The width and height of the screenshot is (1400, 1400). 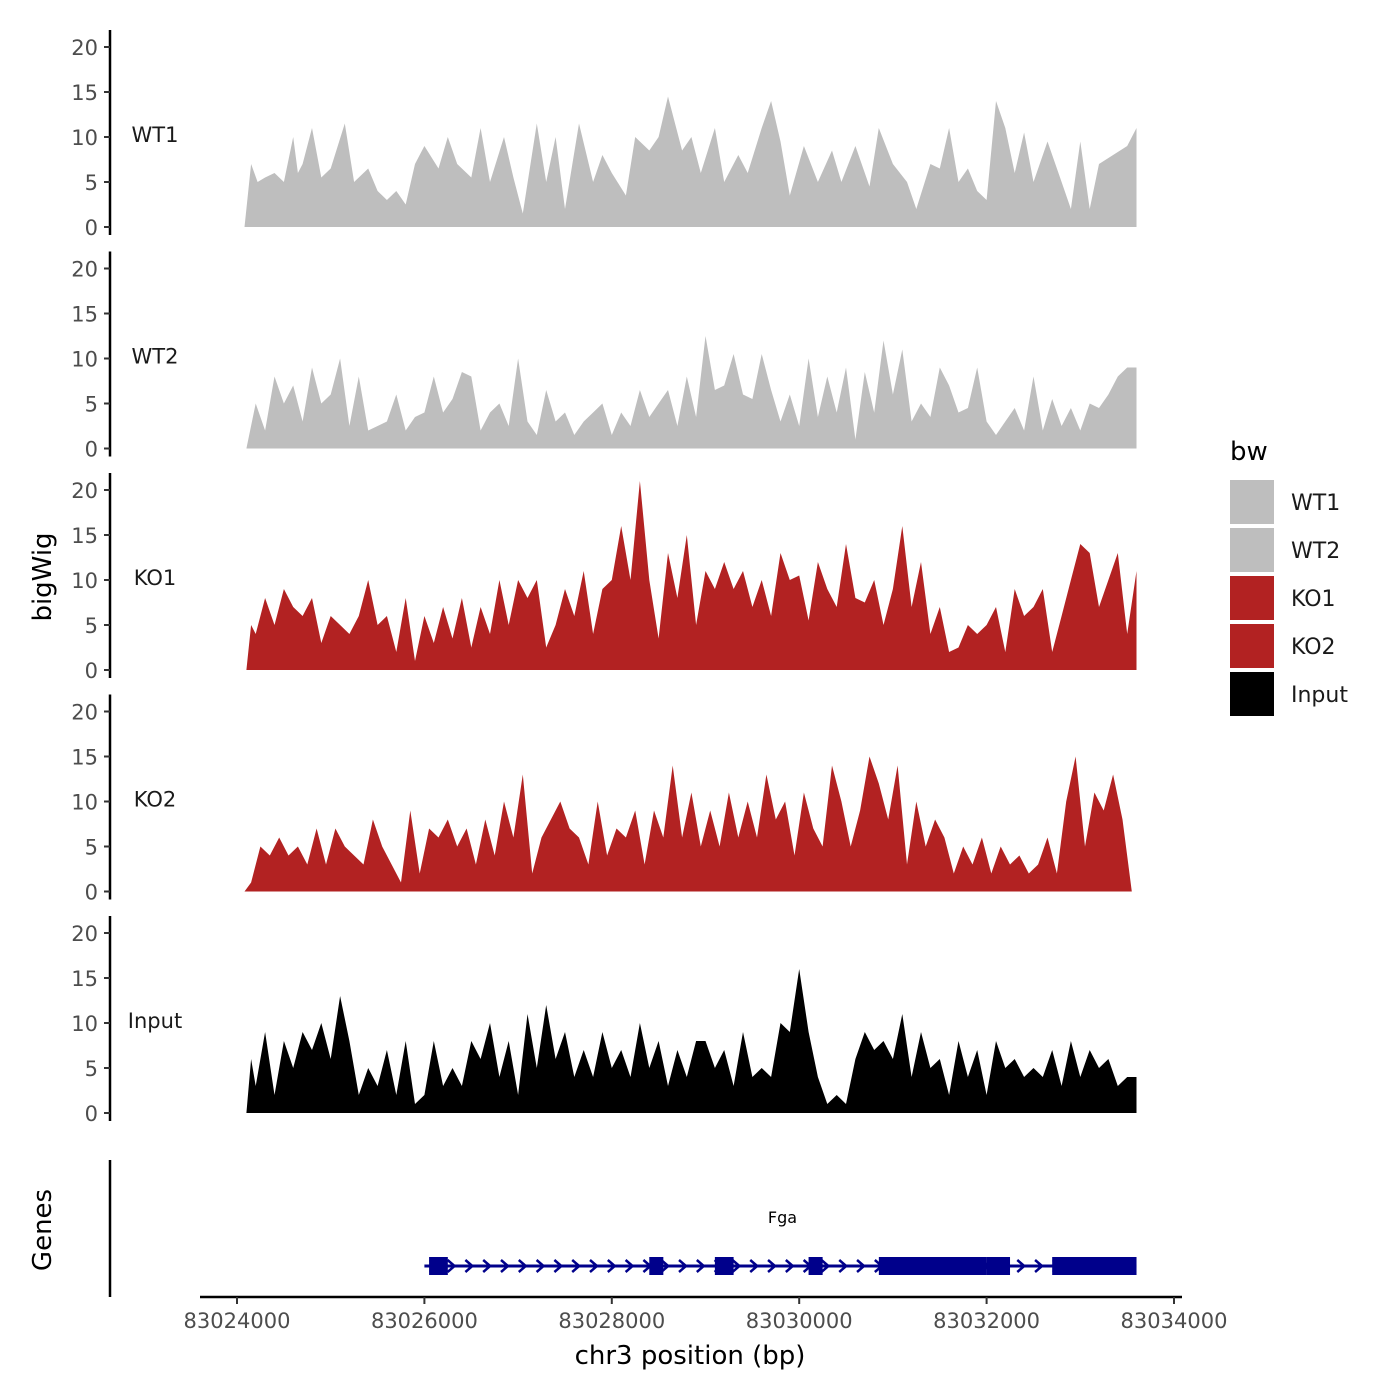 What do you see at coordinates (1252, 646) in the screenshot?
I see `legend-swatch-ko2` at bounding box center [1252, 646].